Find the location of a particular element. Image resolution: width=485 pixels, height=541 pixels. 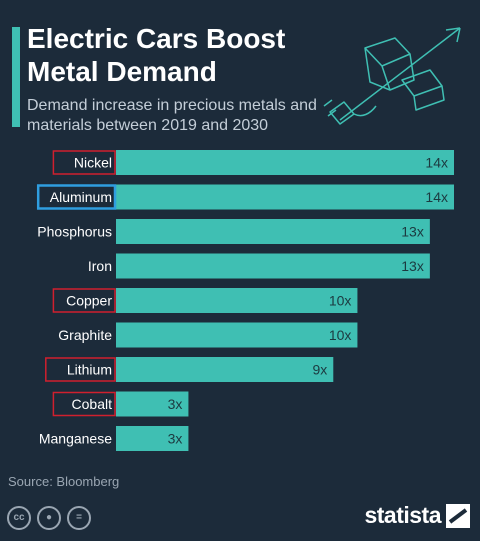

highlight-box-nickel is located at coordinates (84, 162).